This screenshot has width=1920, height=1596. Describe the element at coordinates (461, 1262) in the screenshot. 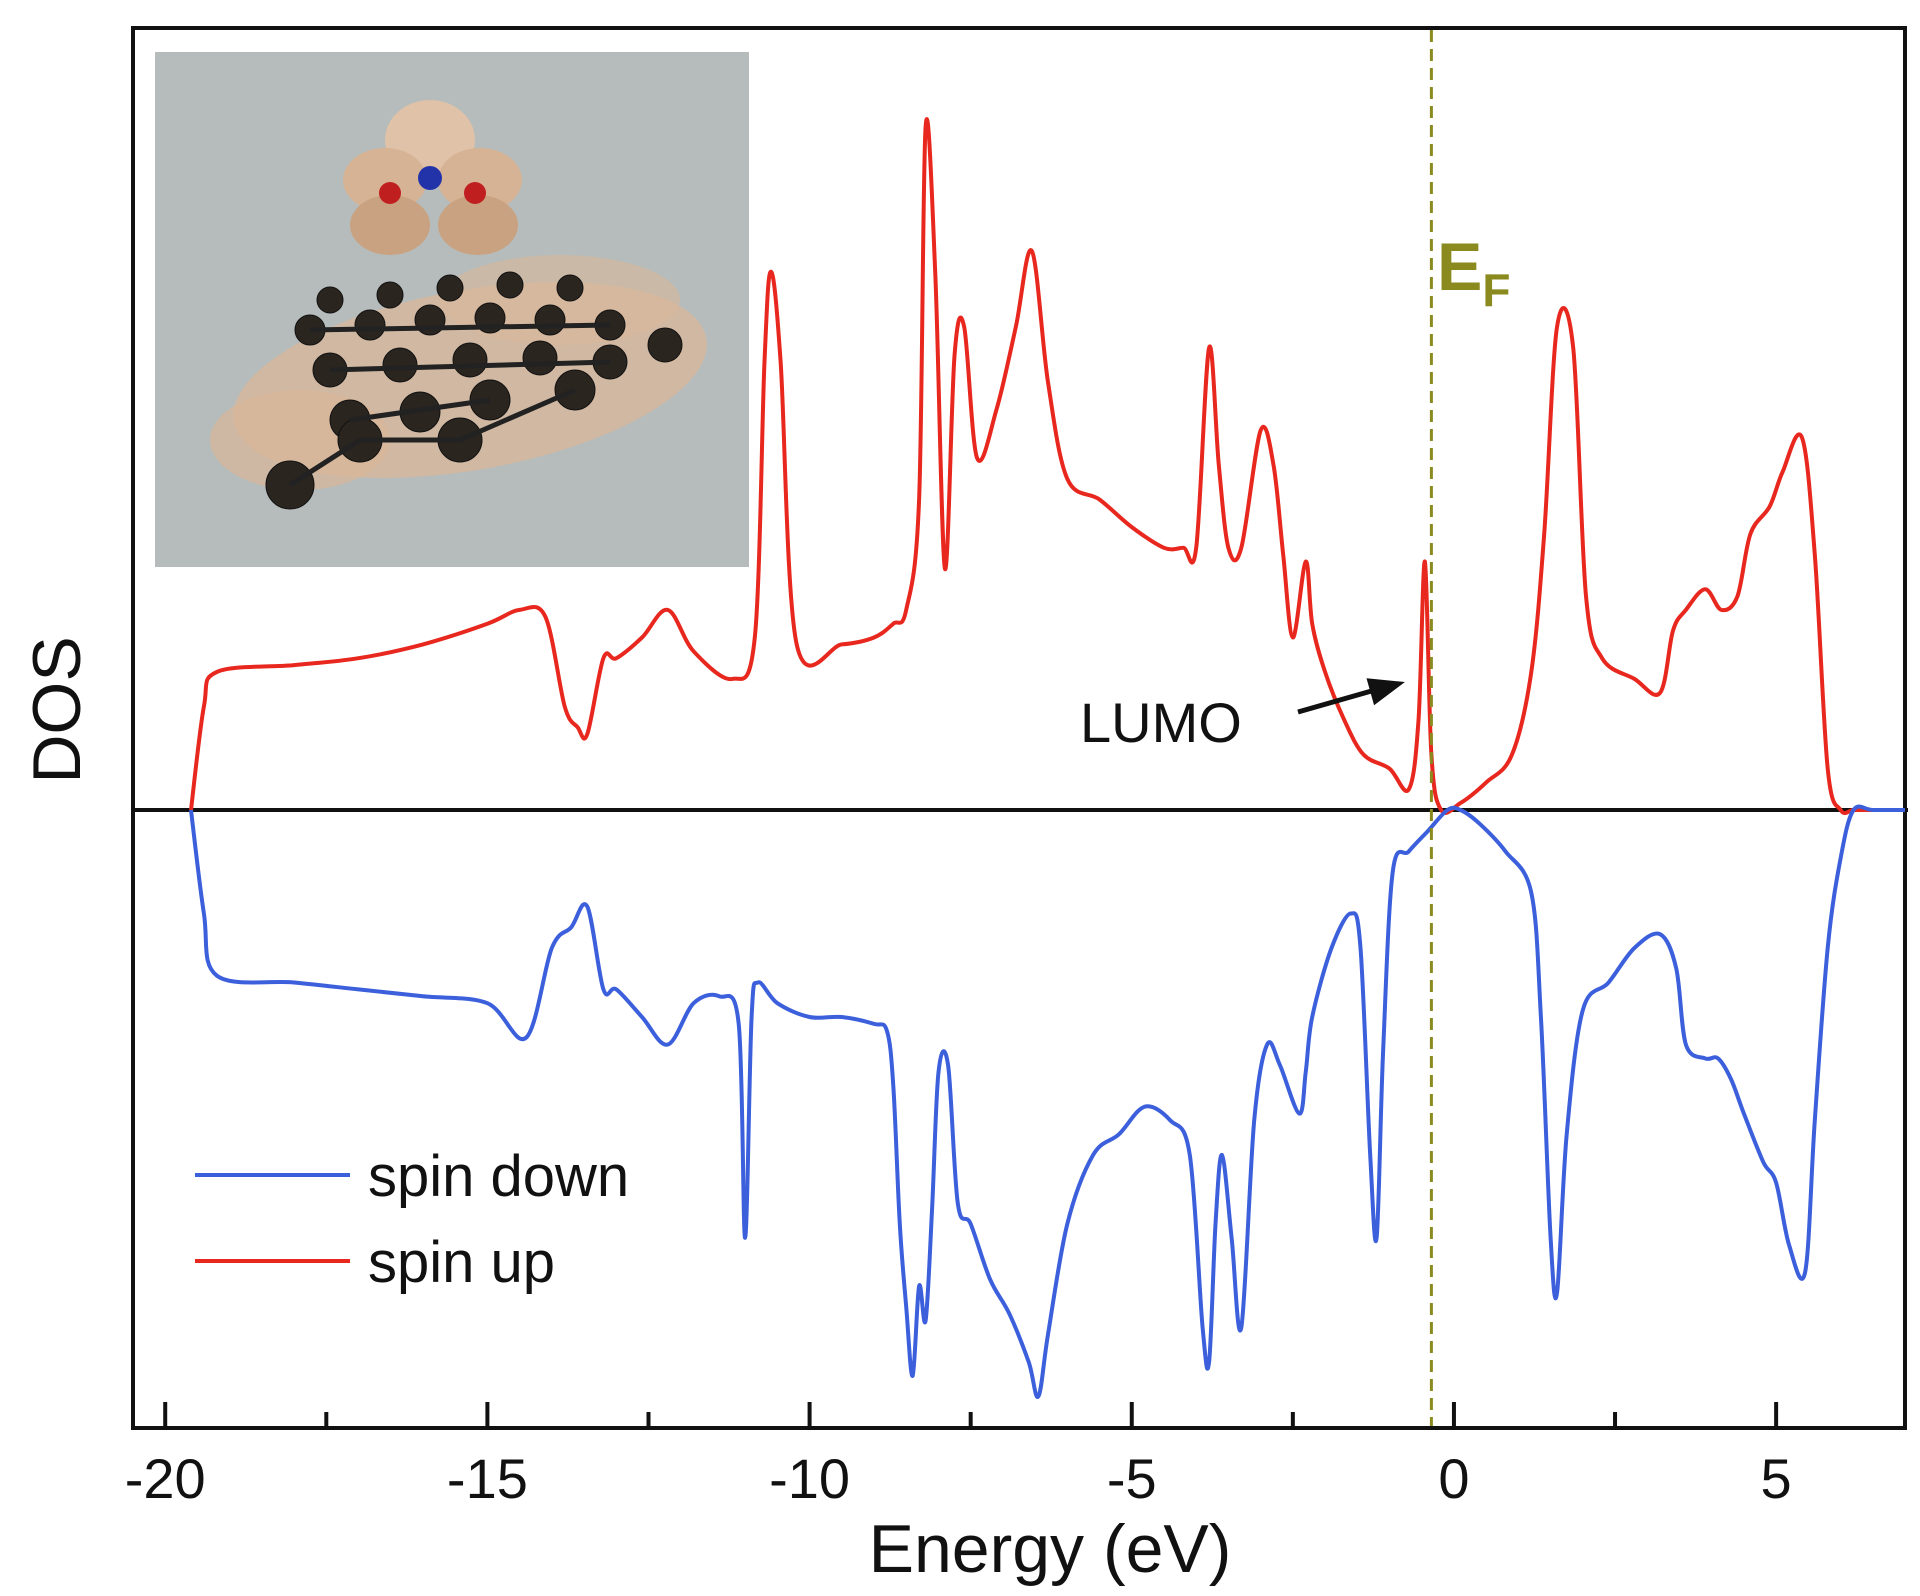

I see `legend-label-spin-up: spin up` at that location.